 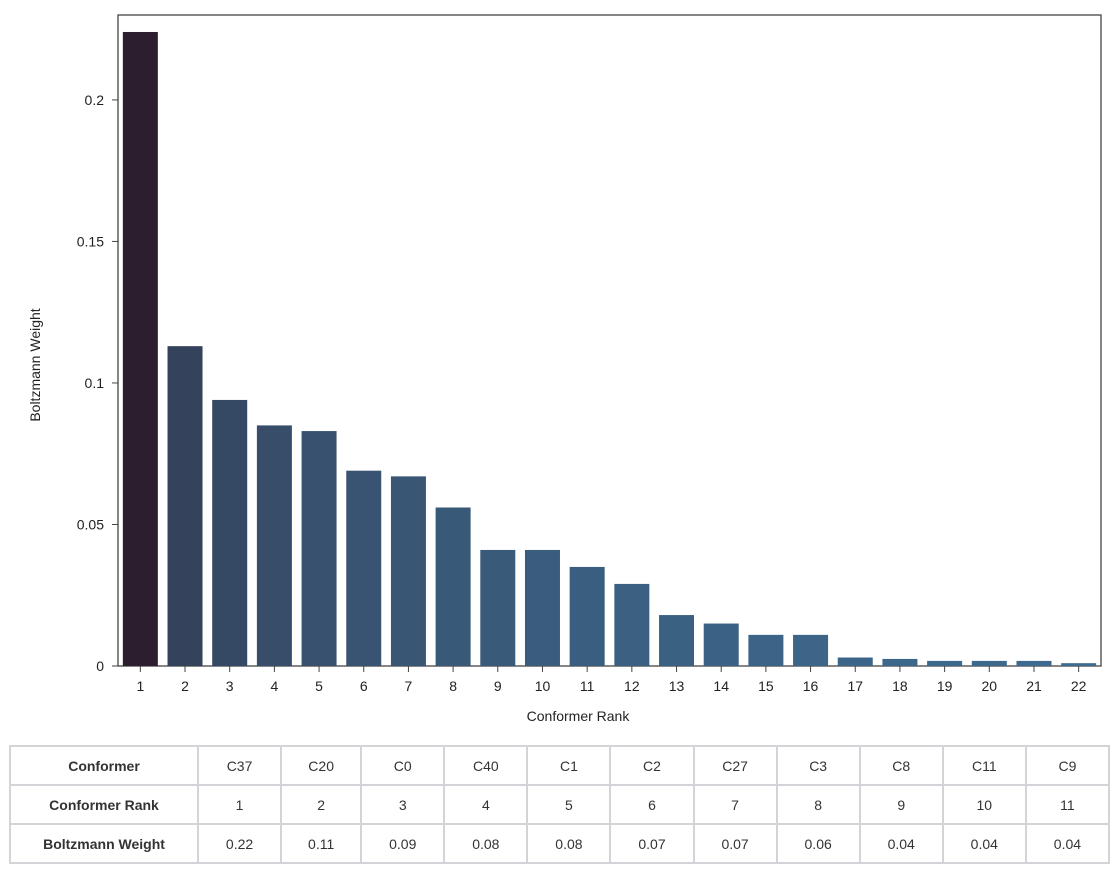 What do you see at coordinates (403, 843) in the screenshot?
I see `table-cell: 0.09` at bounding box center [403, 843].